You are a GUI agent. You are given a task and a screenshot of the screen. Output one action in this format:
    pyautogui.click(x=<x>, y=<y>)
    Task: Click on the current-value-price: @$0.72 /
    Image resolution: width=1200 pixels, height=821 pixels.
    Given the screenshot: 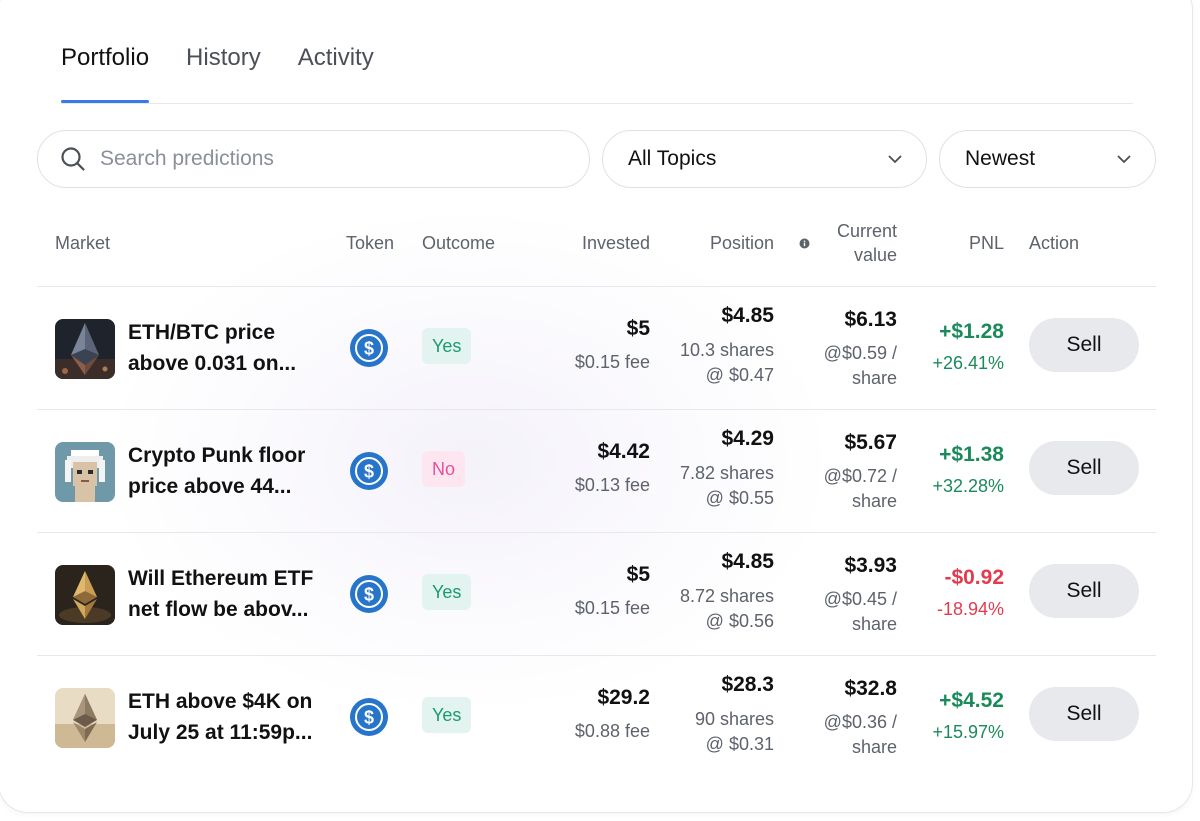 What is the action you would take?
    pyautogui.click(x=860, y=476)
    